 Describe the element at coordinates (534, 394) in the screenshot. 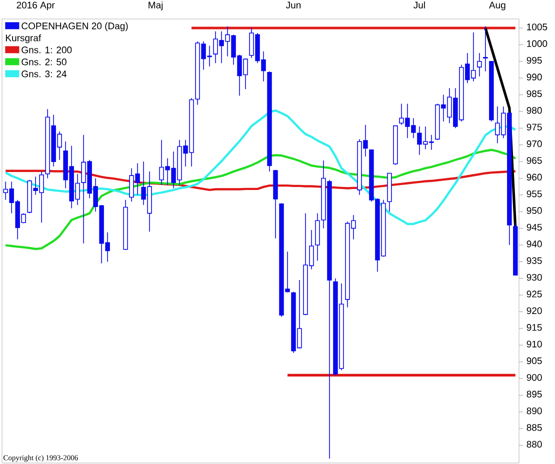

I see `y-tick-label: 895` at that location.